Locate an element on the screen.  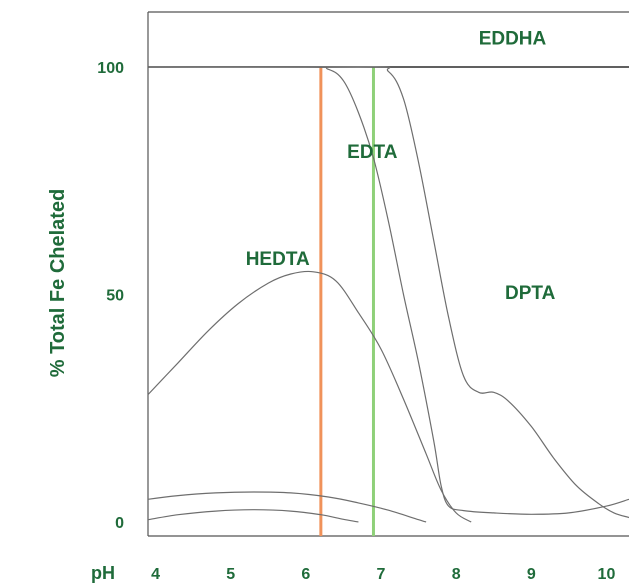
y-tick-label-50: 50 is located at coordinates (115, 296).